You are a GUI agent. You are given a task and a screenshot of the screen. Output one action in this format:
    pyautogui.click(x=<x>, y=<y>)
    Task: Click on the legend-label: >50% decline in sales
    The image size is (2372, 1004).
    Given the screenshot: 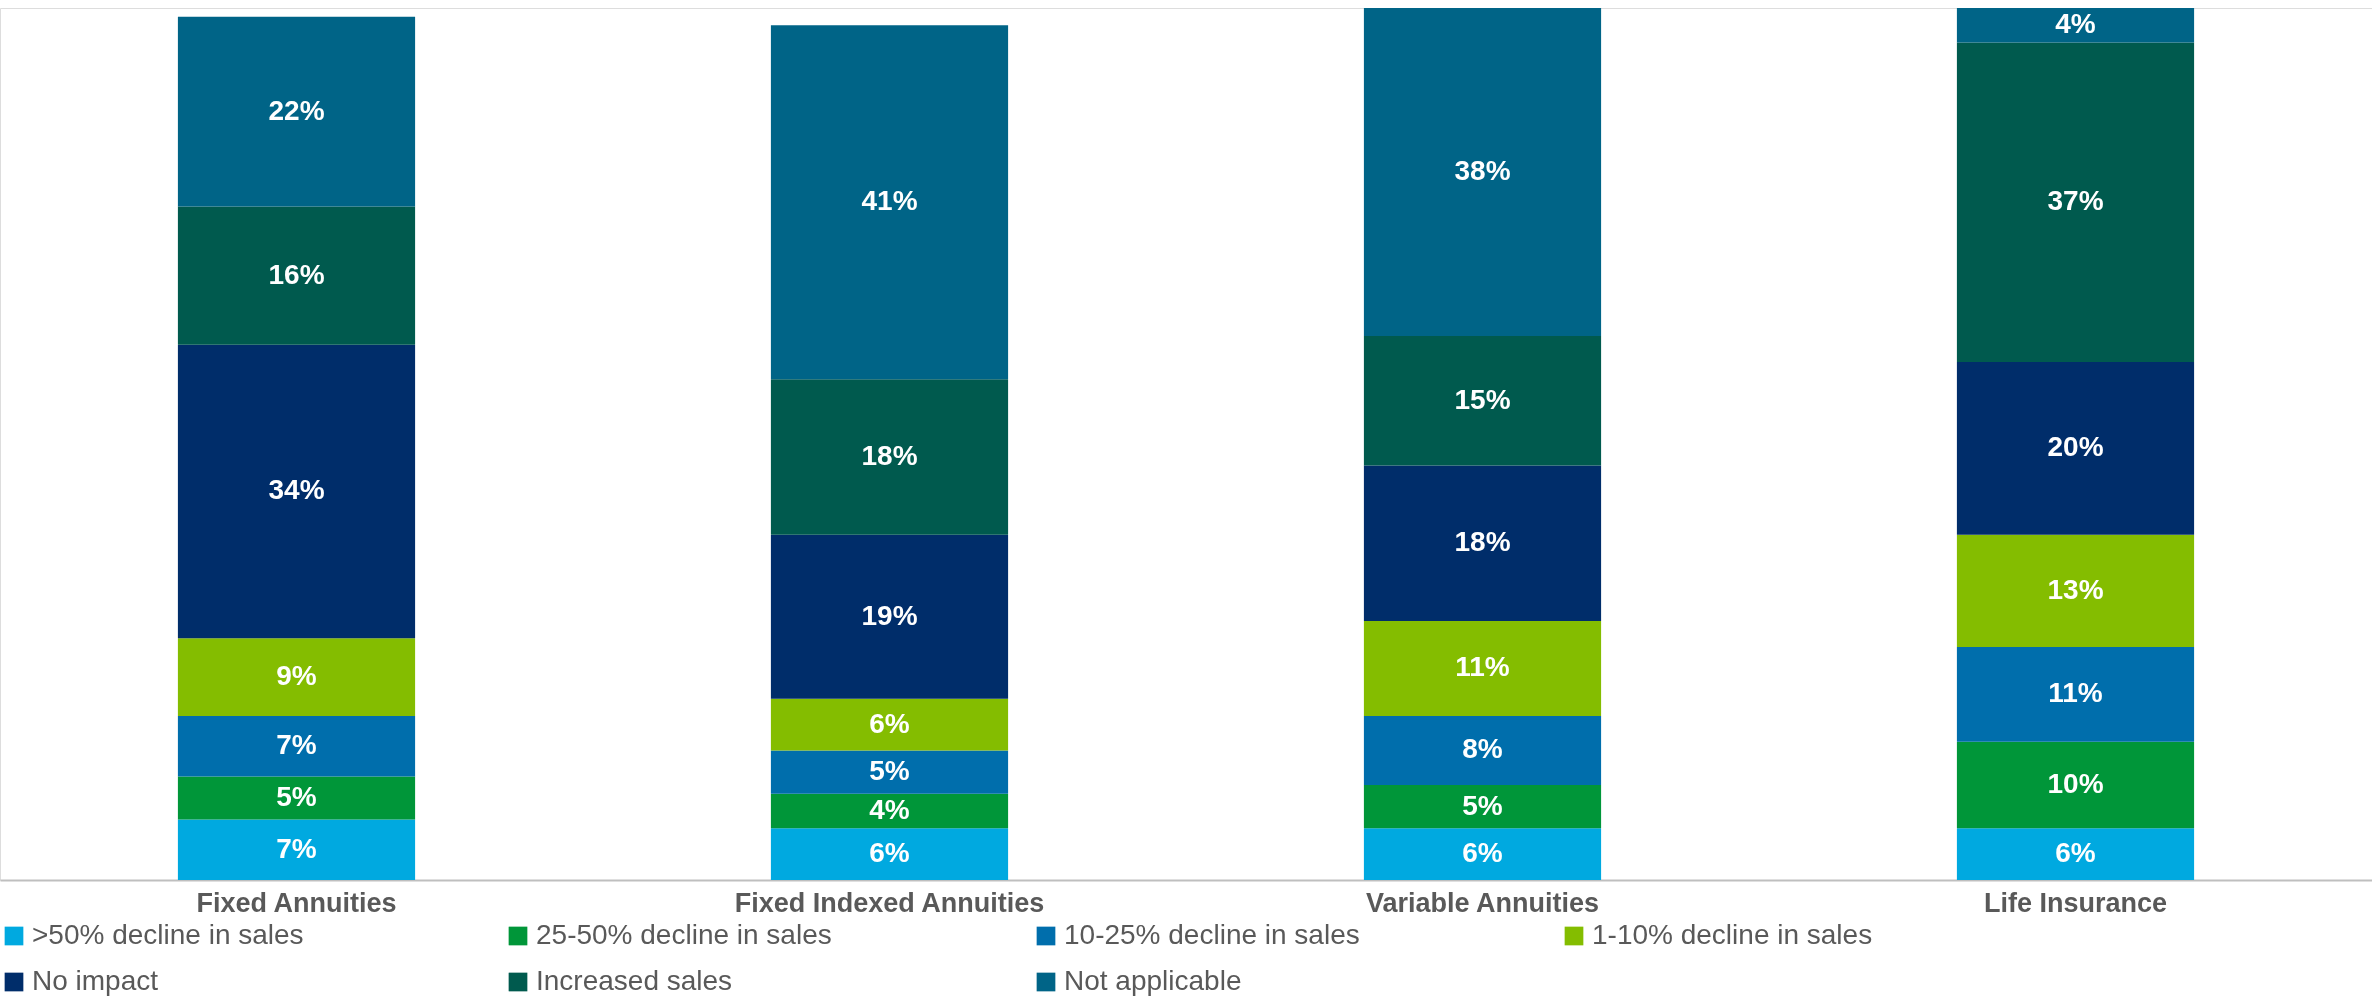 What is the action you would take?
    pyautogui.click(x=168, y=934)
    